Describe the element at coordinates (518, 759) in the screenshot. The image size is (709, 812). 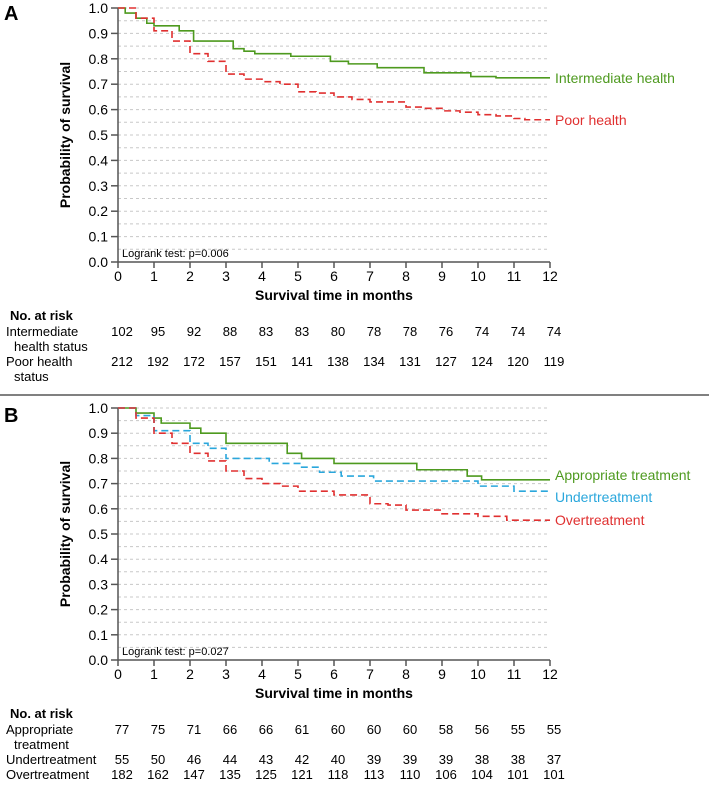
I see `risk-count: 38` at that location.